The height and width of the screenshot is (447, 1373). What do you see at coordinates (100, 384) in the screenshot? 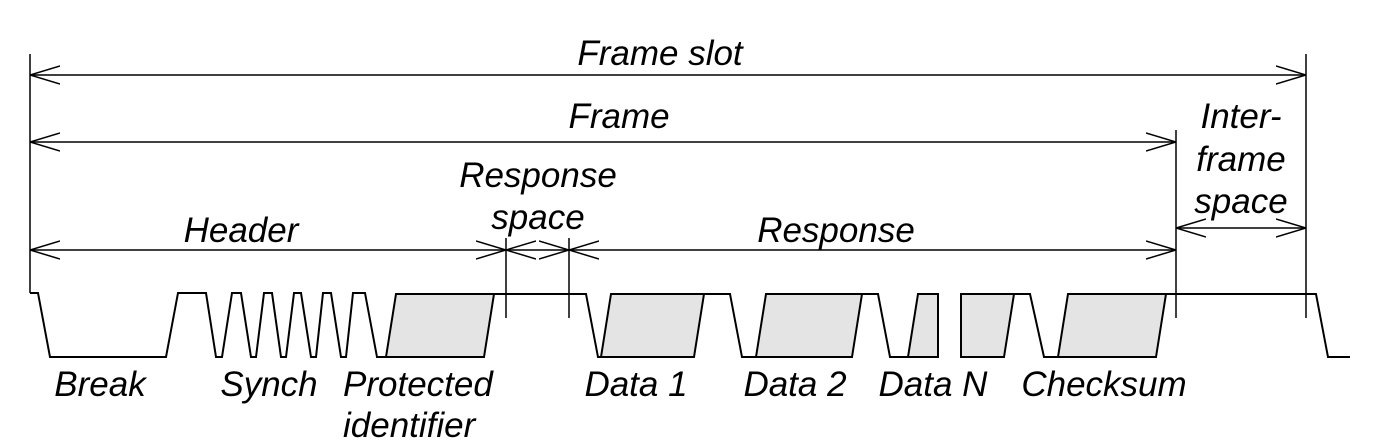
I see `break-label: Break` at bounding box center [100, 384].